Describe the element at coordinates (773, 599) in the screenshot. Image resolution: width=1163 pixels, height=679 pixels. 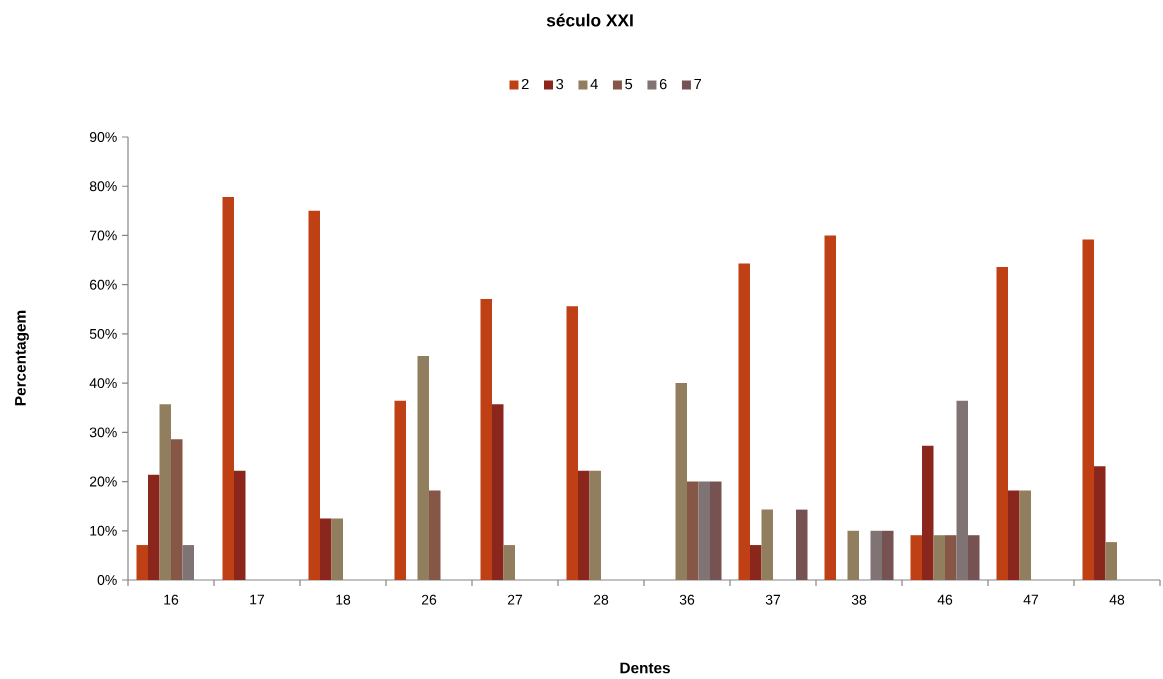
I see `x-tick-label: 37` at that location.